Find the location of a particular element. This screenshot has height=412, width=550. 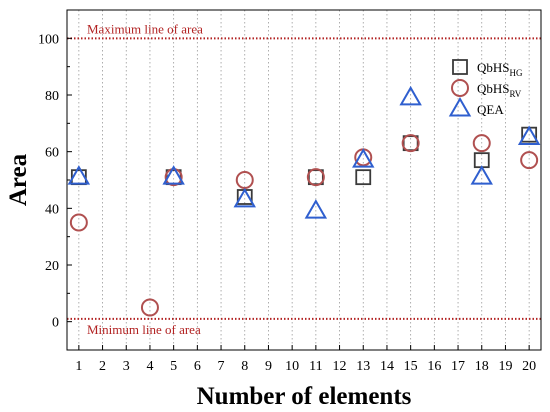

x-tick-label: 18 is located at coordinates (482, 366).